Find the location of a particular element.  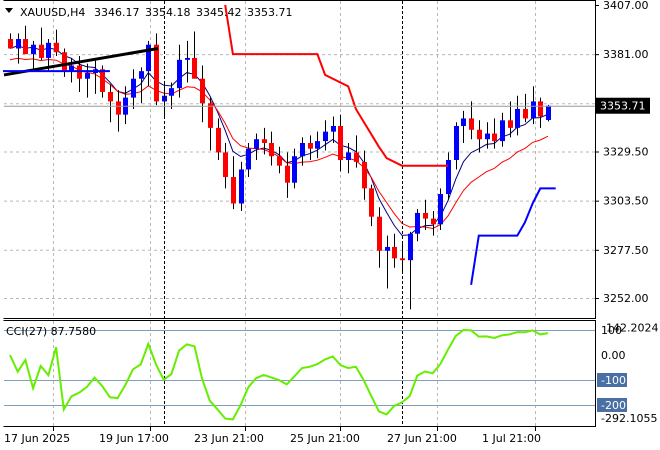

time-label: 19 Jun 17:00 is located at coordinates (134, 438).